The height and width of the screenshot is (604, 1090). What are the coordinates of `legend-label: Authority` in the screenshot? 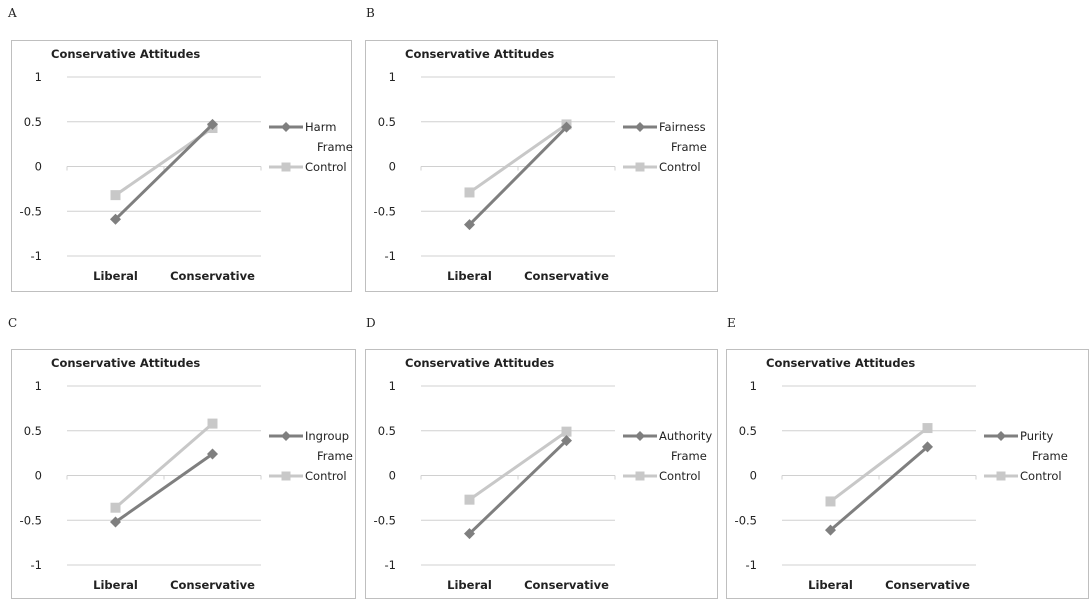 It's located at (685, 436).